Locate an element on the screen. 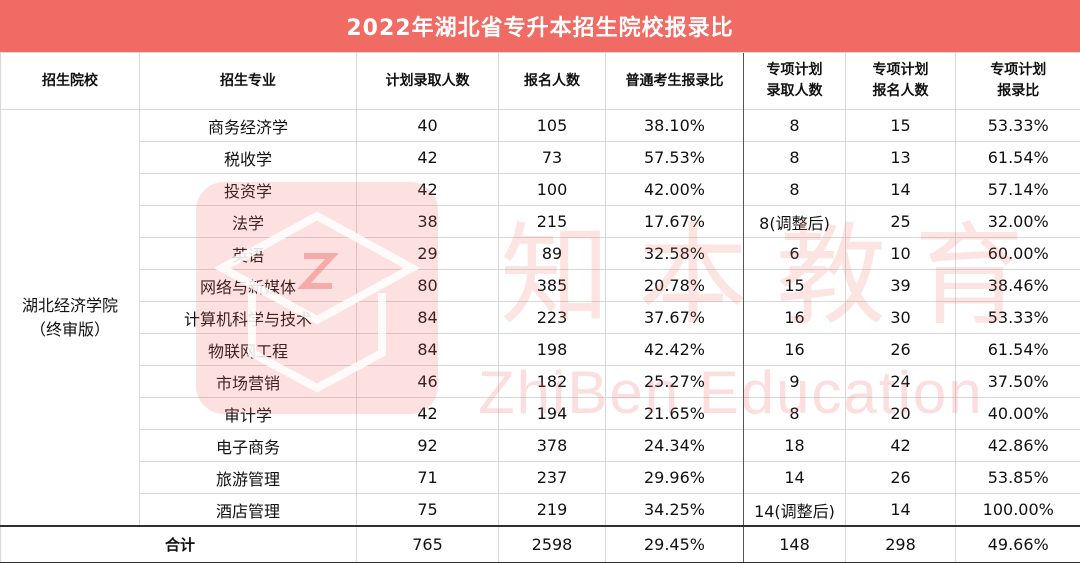  header-major: 招生专业 is located at coordinates (248, 81).